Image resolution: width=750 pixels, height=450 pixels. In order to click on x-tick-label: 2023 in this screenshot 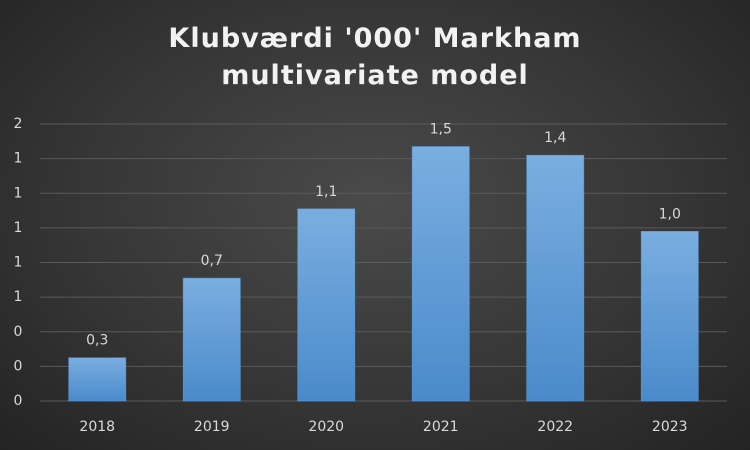, I will do `click(670, 427)`.